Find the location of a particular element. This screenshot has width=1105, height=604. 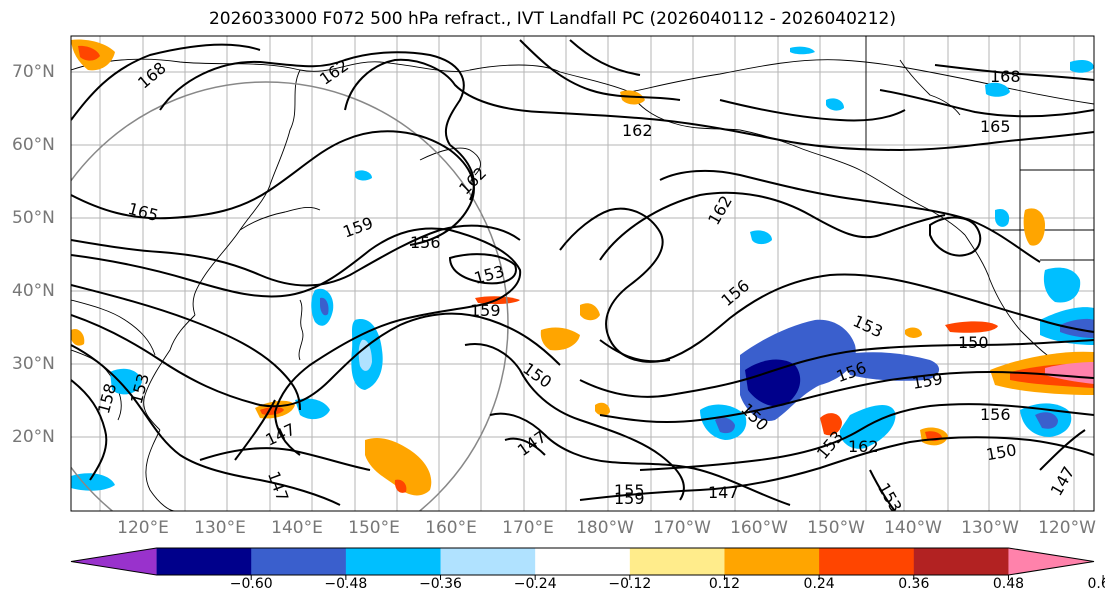

lon-label: 120°W is located at coordinates (1067, 528).